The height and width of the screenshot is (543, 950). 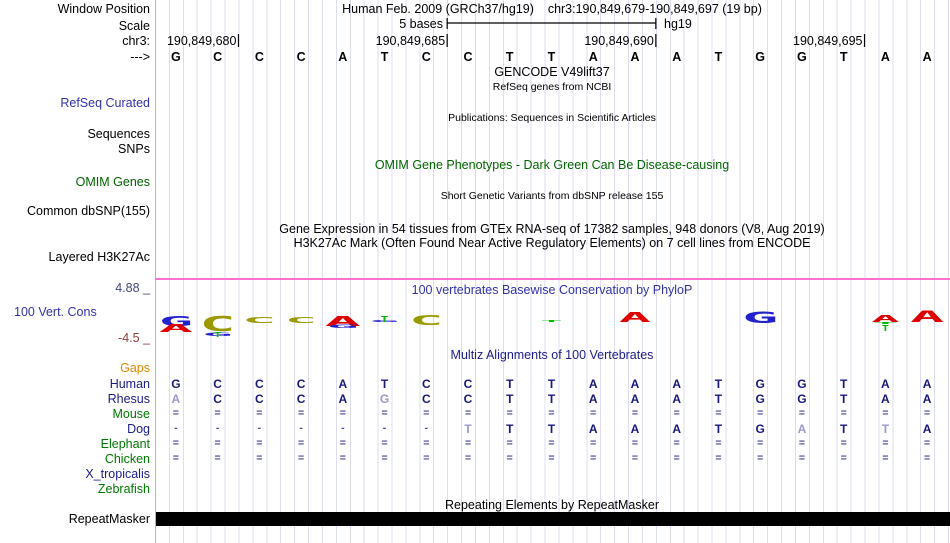 What do you see at coordinates (468, 398) in the screenshot?
I see `alignment-cell-rhesus: C` at bounding box center [468, 398].